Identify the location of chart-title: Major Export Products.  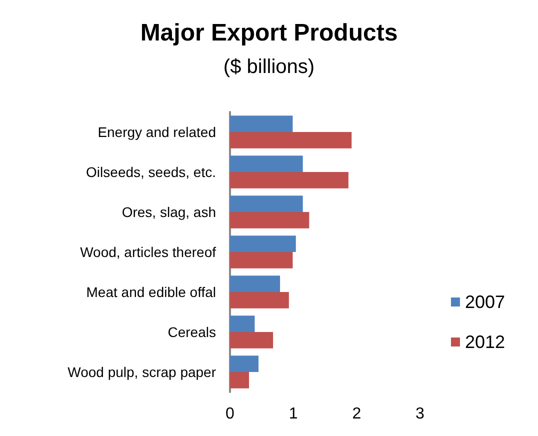
(269, 33).